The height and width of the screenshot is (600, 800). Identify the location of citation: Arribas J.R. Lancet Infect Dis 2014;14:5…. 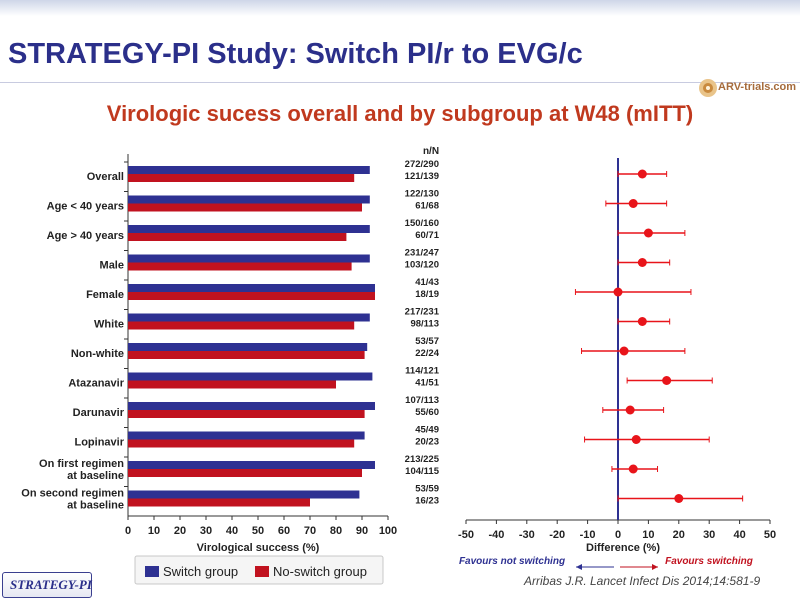
(642, 581).